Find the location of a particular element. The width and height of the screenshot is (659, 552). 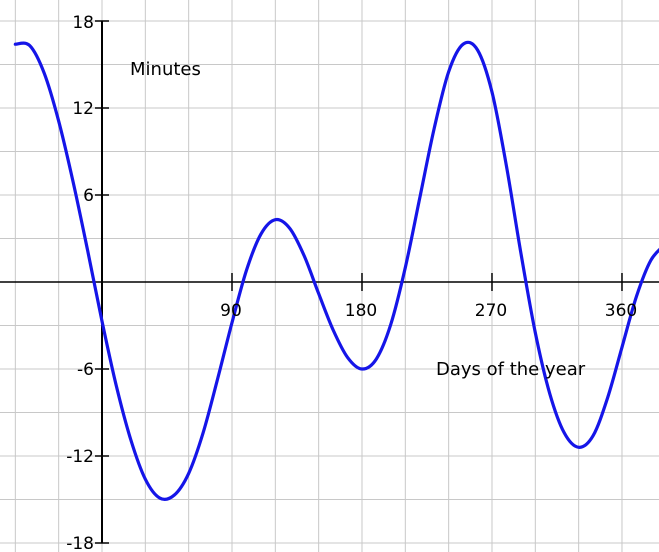

x-tick-label: 90 is located at coordinates (231, 311).